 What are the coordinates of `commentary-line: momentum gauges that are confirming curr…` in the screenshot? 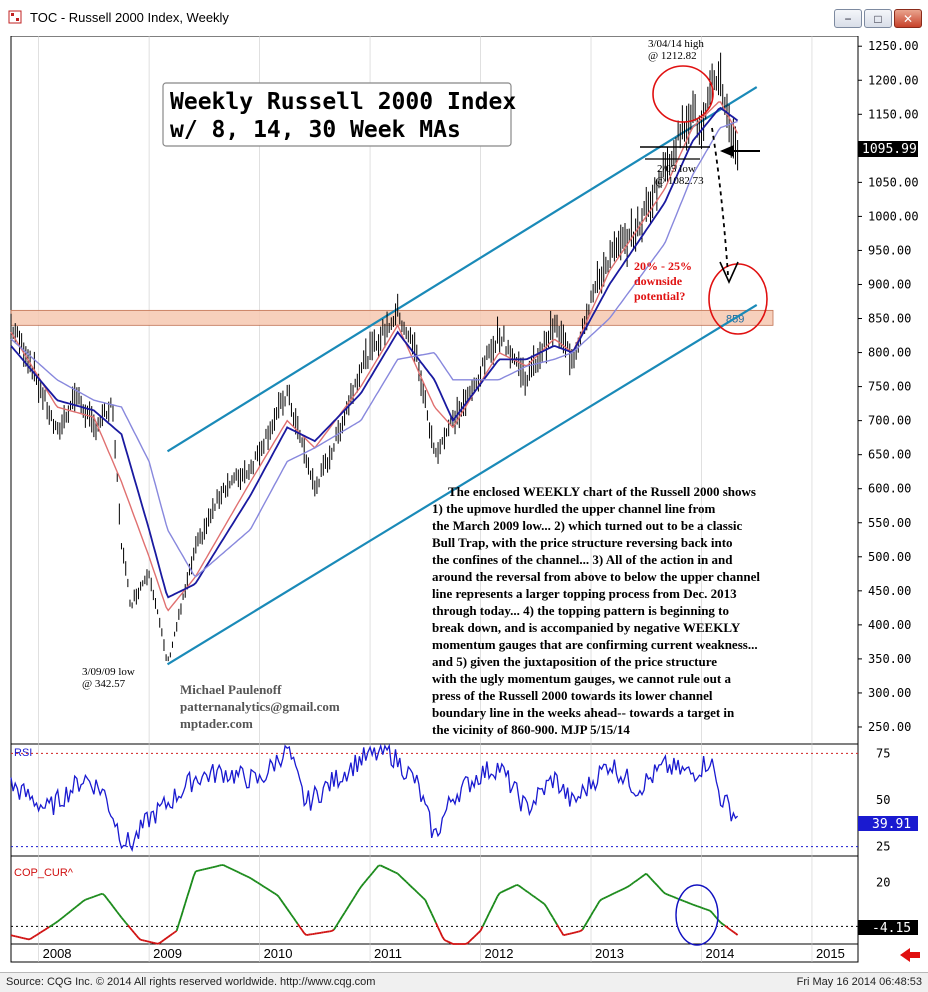 It's located at (595, 644).